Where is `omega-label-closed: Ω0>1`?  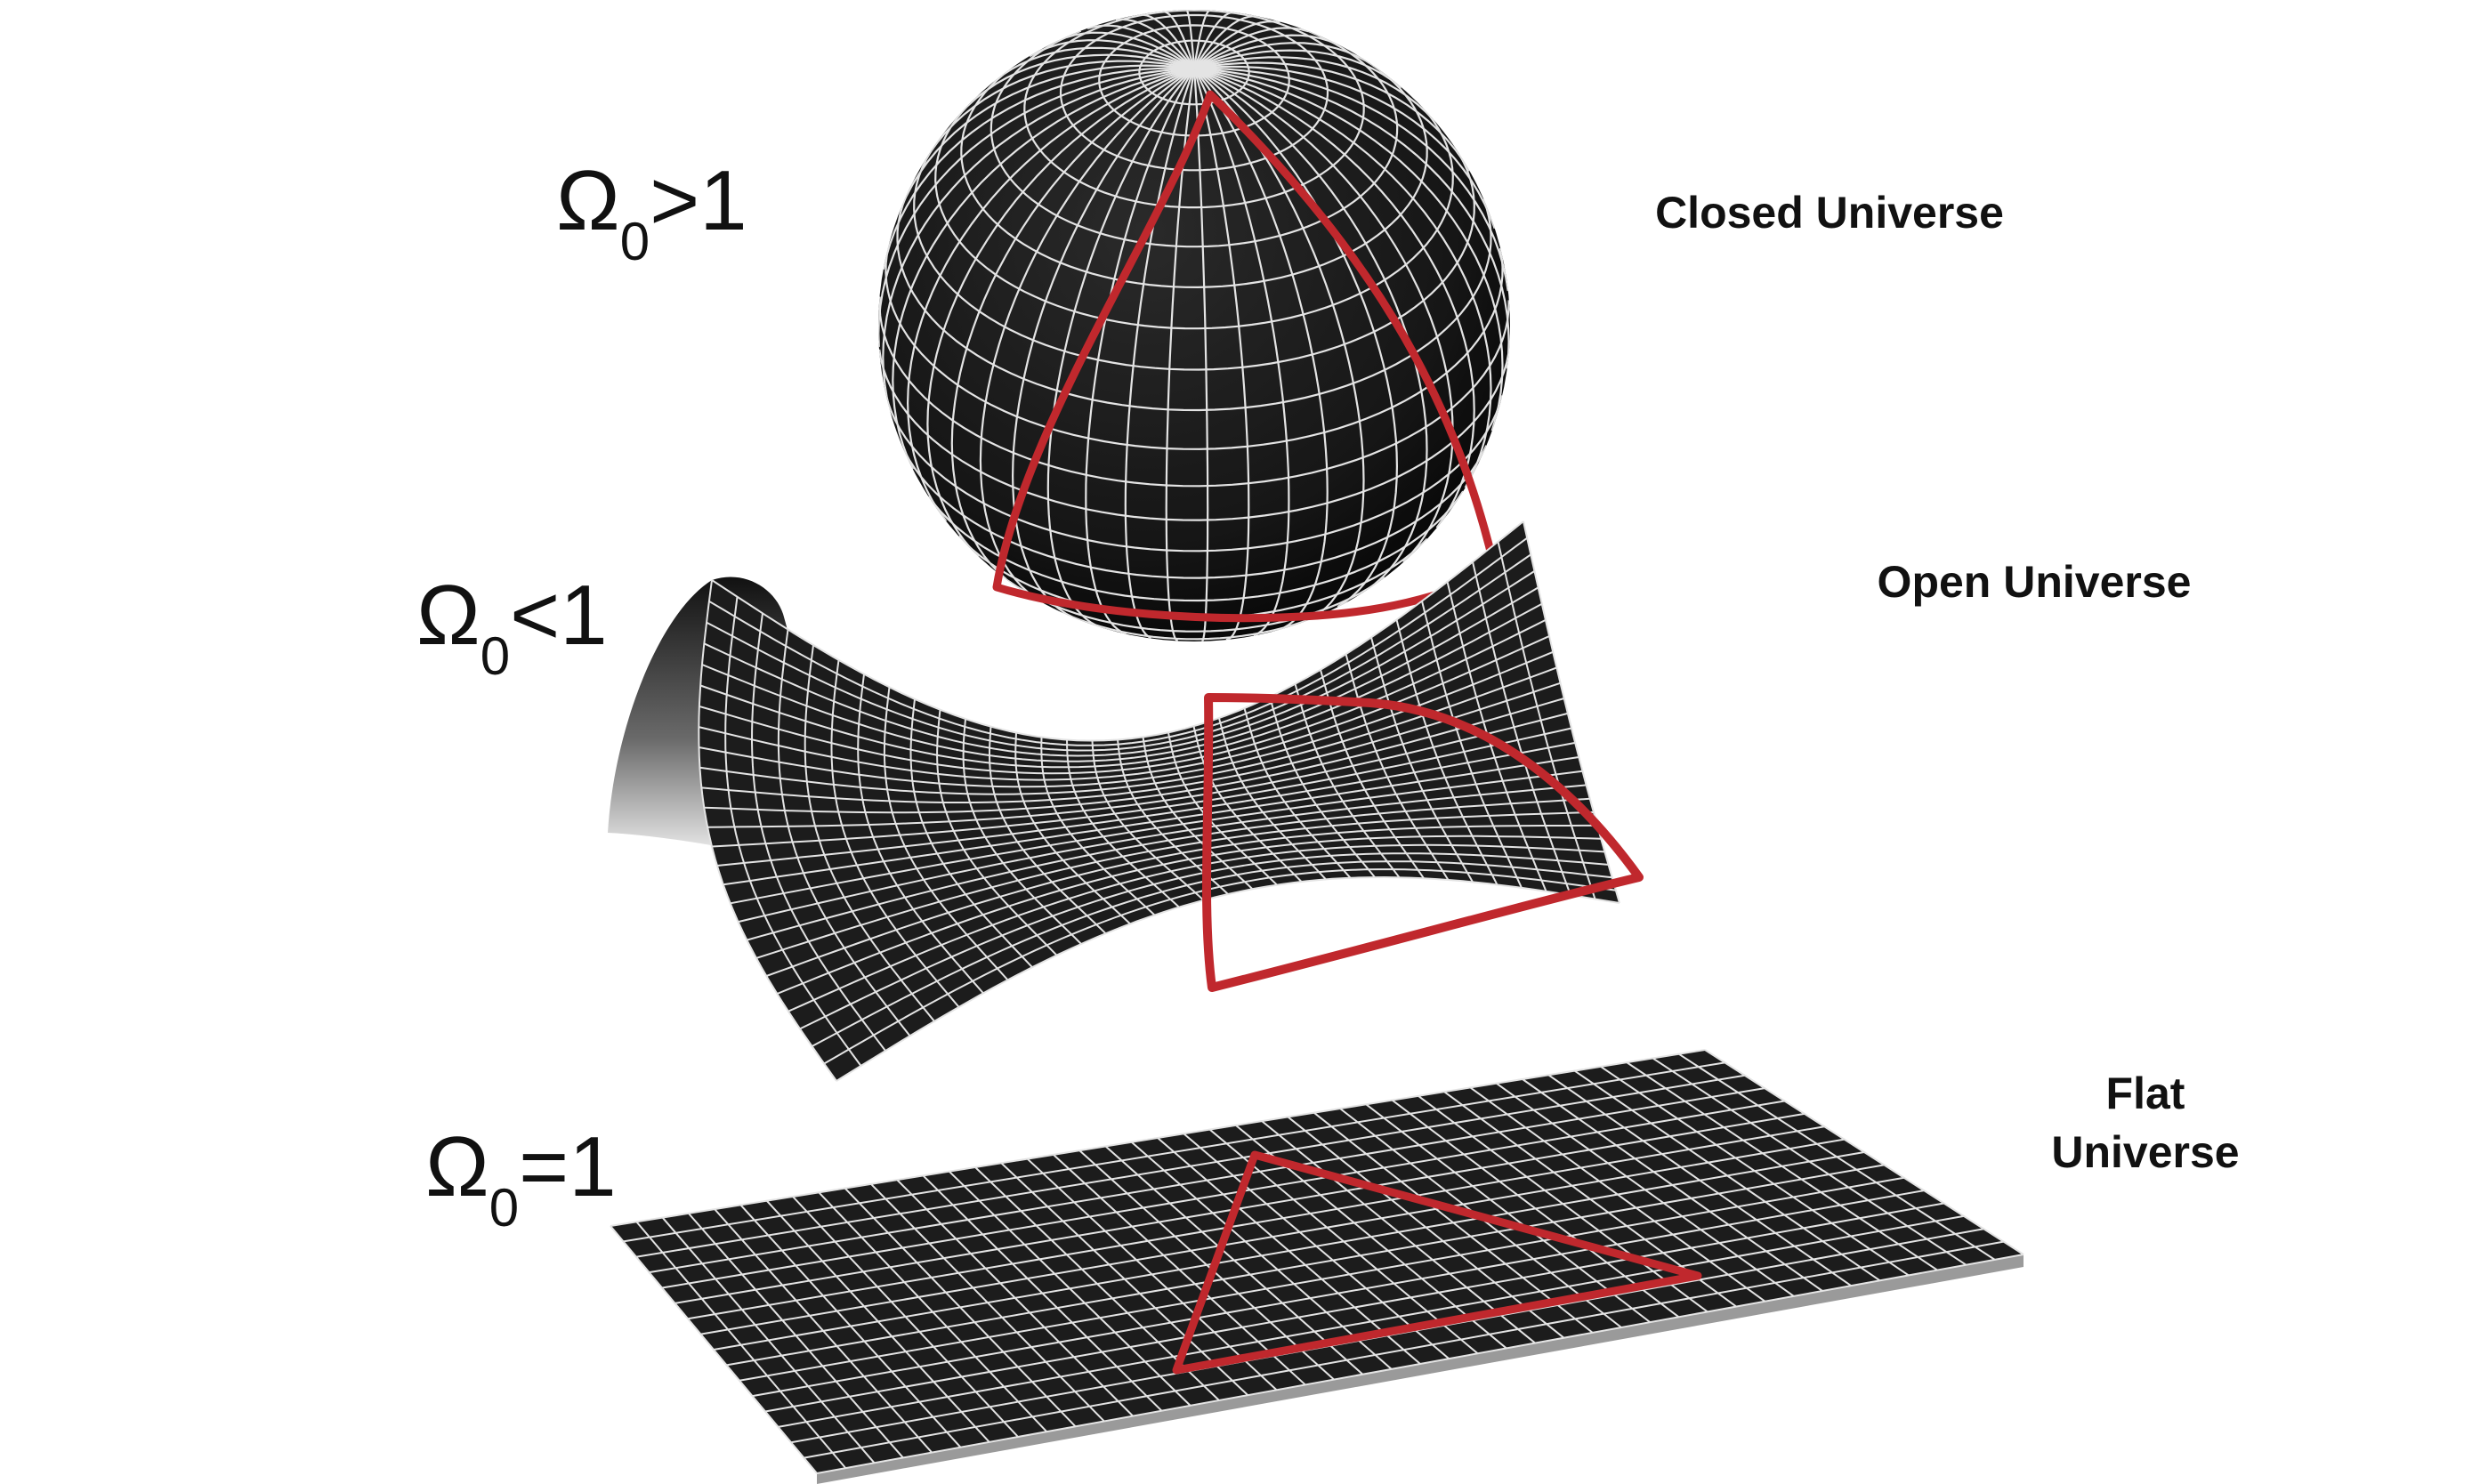
omega-label-closed: Ω0>1 is located at coordinates (651, 212).